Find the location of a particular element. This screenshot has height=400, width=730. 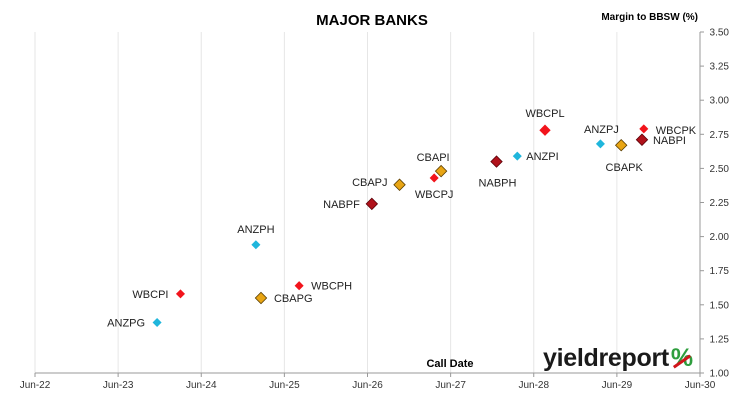

y-tick-label: 2.75 is located at coordinates (720, 135).